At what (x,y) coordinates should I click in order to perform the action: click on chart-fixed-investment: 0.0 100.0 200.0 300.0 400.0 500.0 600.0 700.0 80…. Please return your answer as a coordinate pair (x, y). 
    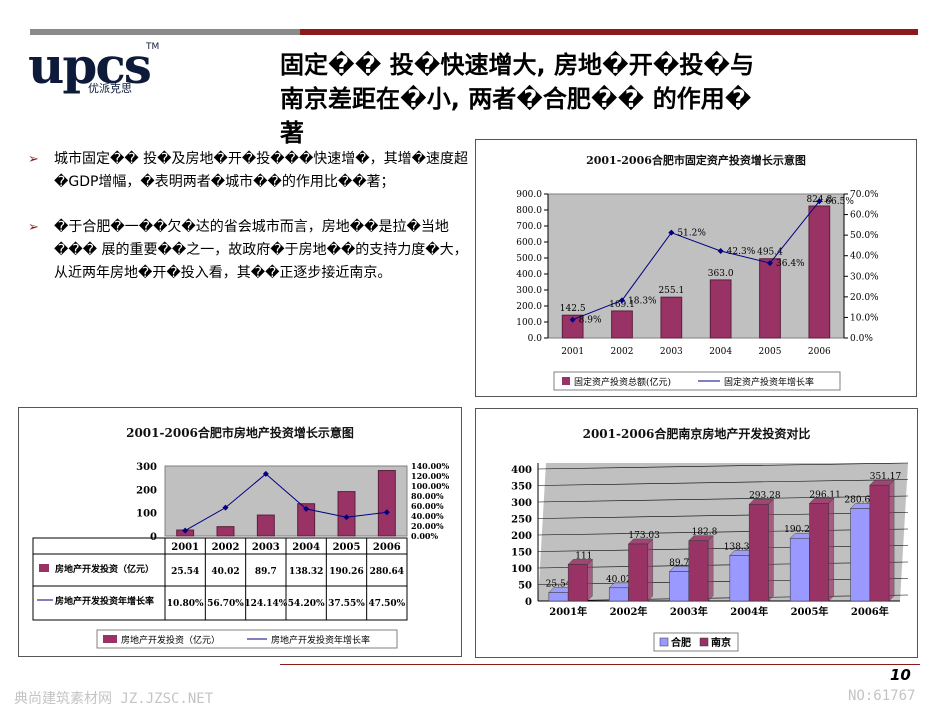
    Looking at the image, I should click on (697, 290).